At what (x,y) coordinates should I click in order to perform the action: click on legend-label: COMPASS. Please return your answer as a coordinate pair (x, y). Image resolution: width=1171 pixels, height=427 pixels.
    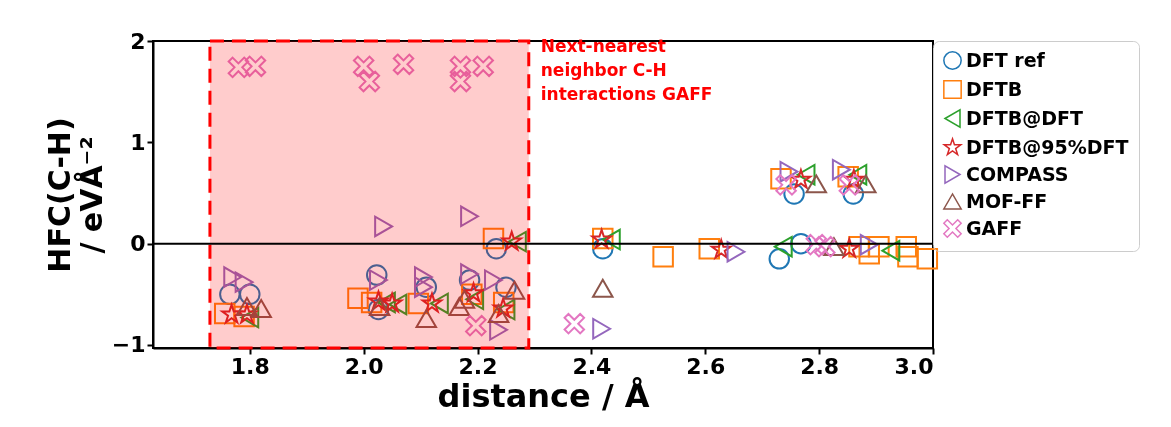
    Looking at the image, I should click on (1017, 173).